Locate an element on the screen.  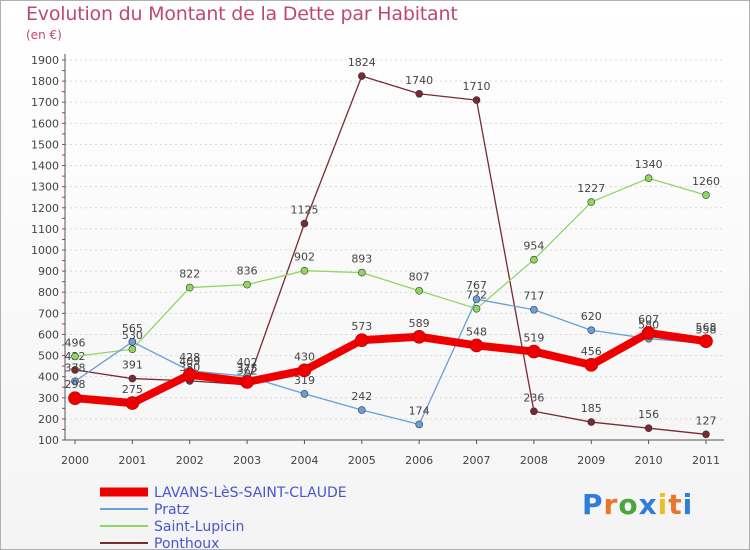
data-label: 456 is located at coordinates (591, 351).